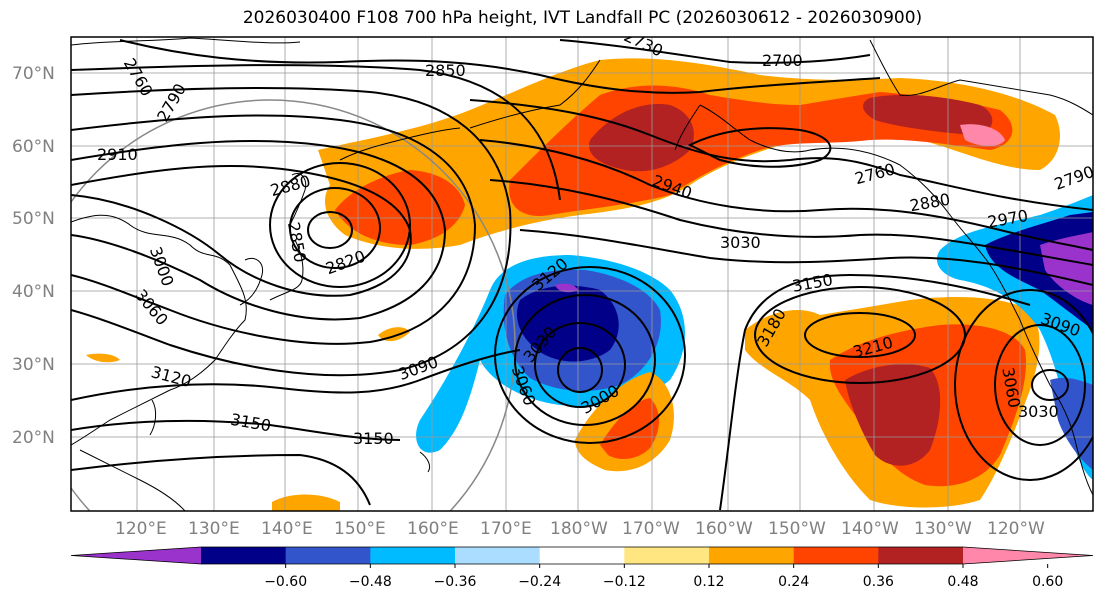  I want to click on colorbar-outline, so click(582, 555).